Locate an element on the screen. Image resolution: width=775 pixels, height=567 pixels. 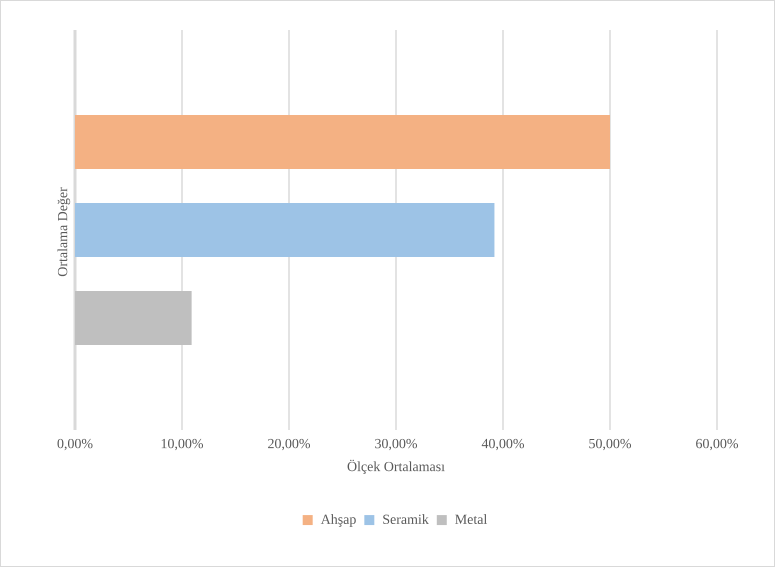
x-tick-label: 40,00% is located at coordinates (503, 444).